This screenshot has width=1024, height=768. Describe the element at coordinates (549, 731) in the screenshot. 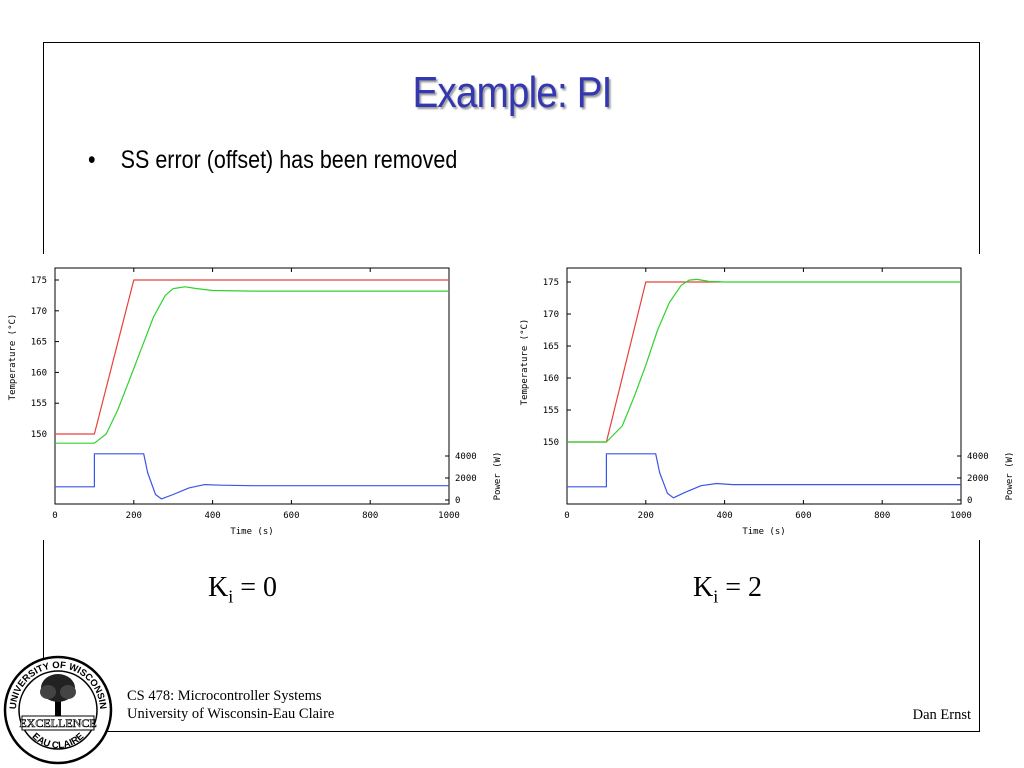

I see `footer-divider` at that location.